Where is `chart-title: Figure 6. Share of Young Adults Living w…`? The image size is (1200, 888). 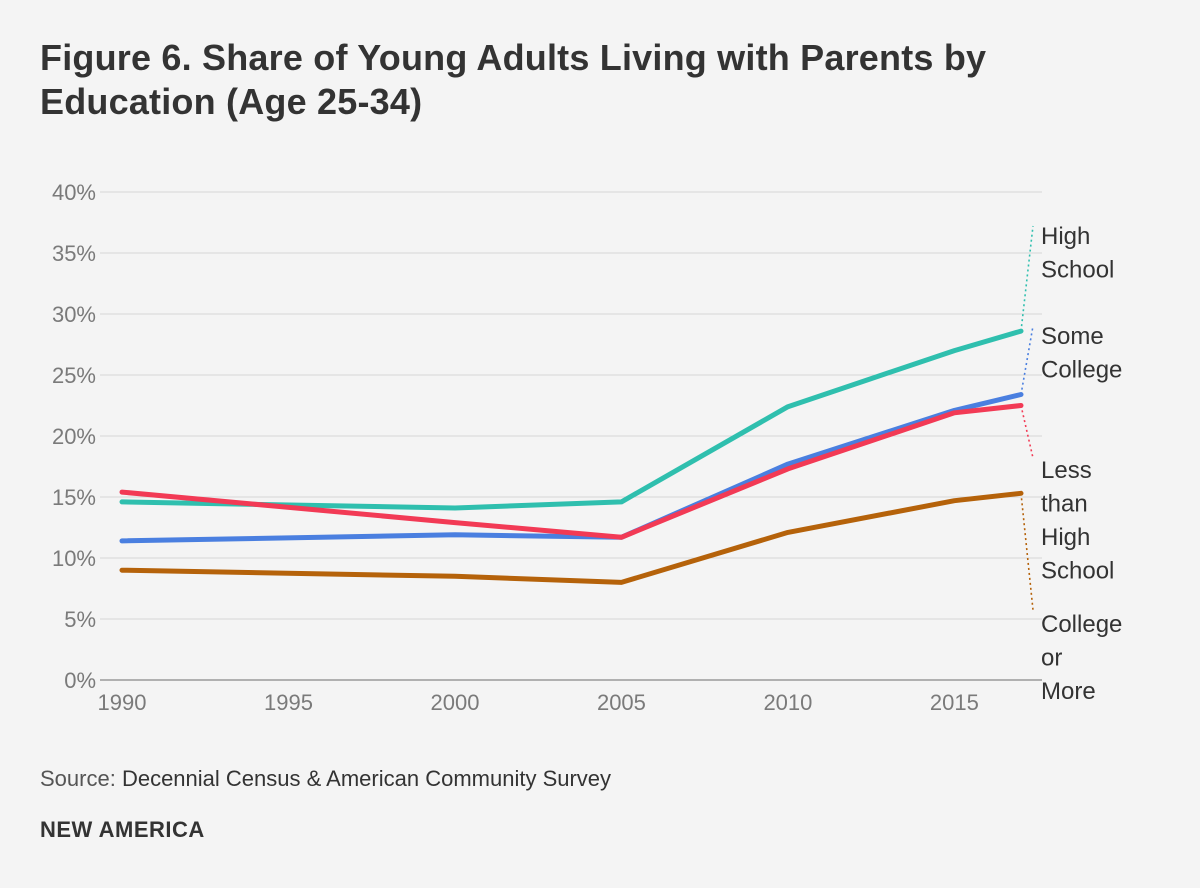
chart-title: Figure 6. Share of Young Adults Living w… is located at coordinates (513, 79).